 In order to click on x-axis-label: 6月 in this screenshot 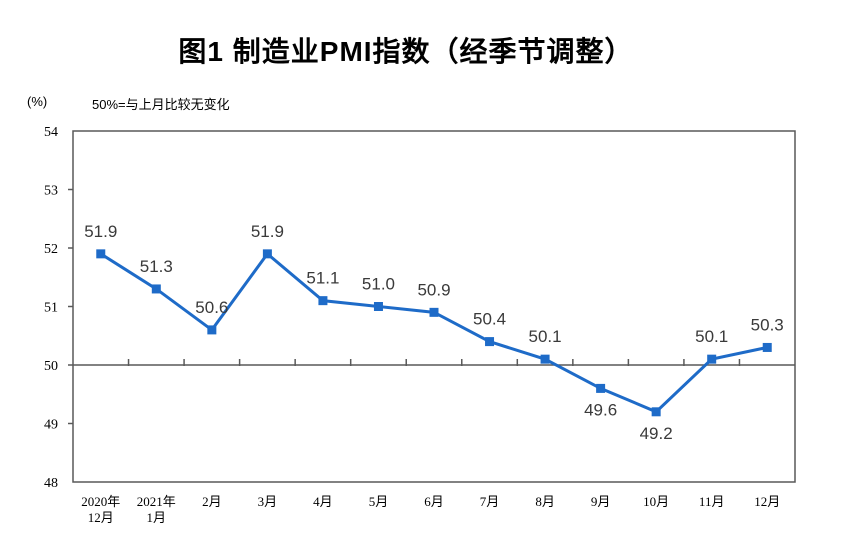, I will do `click(434, 501)`.